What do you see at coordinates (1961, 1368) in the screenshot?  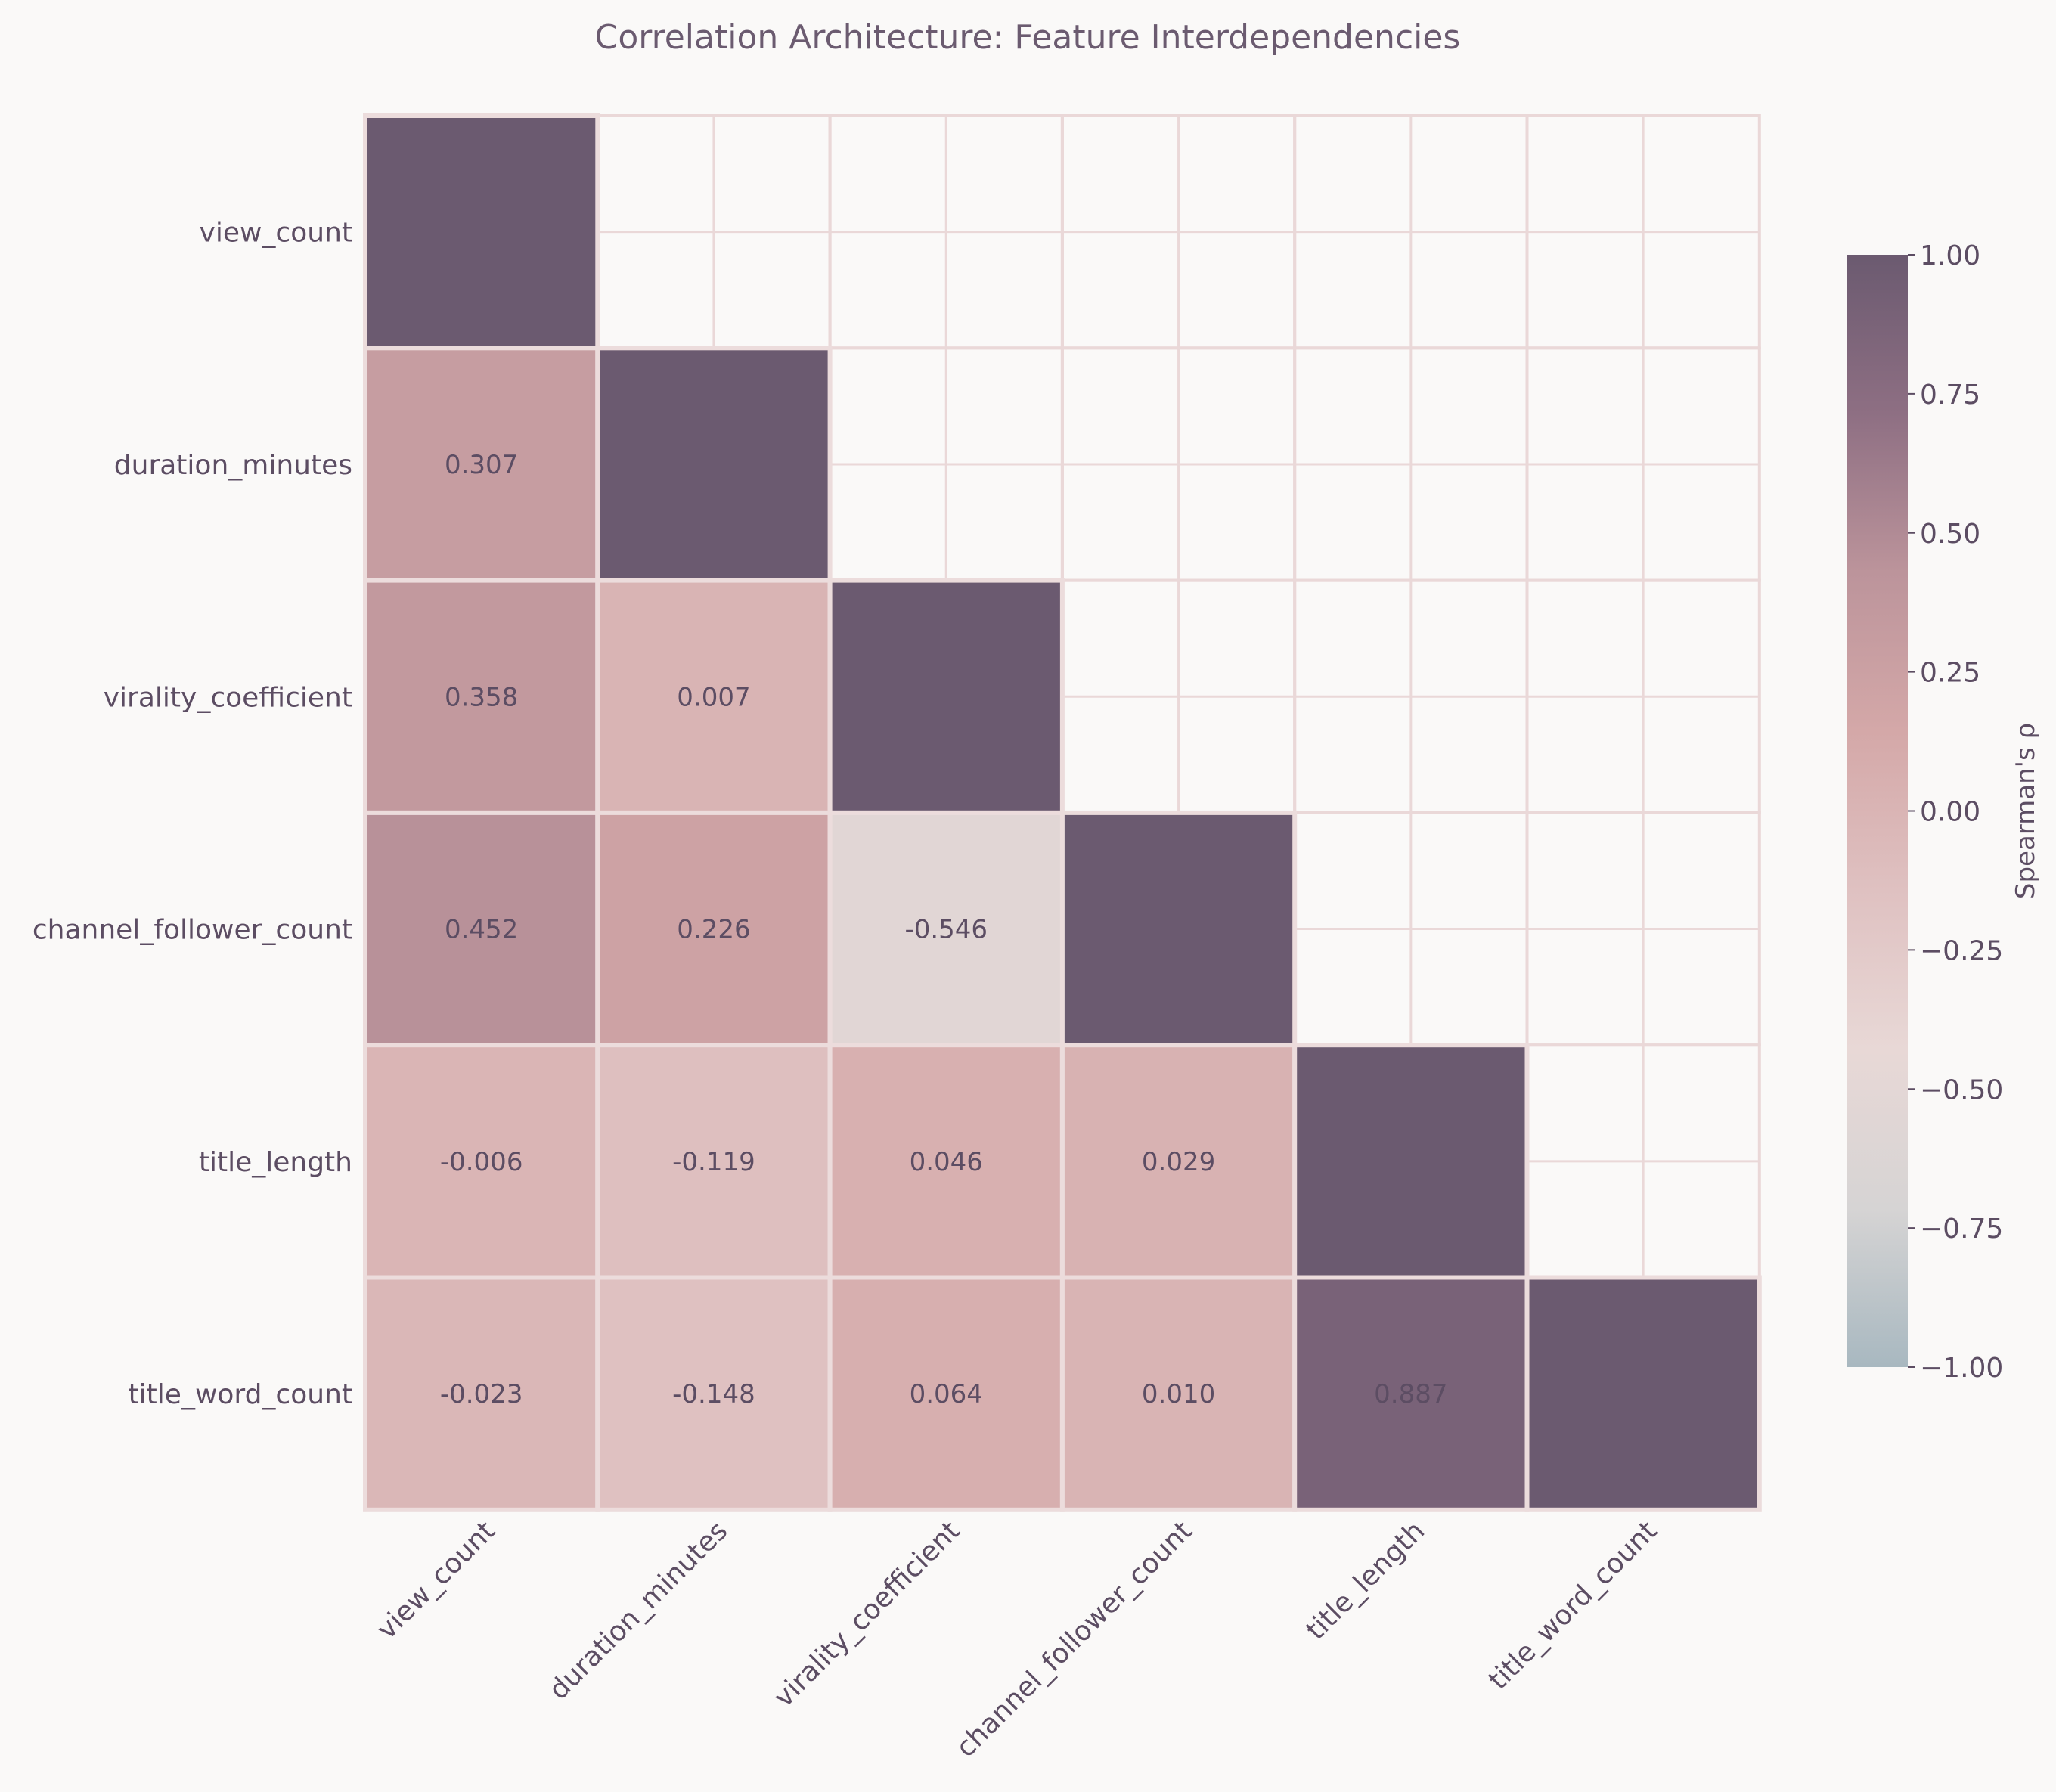 I see `colorbar-tick-label: −1.00` at bounding box center [1961, 1368].